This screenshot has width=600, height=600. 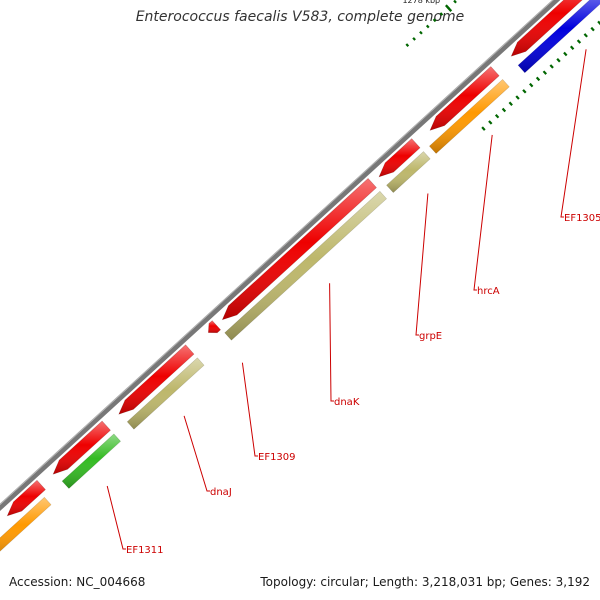 I want to click on gene-ef1305-cds, so click(x=546, y=28).